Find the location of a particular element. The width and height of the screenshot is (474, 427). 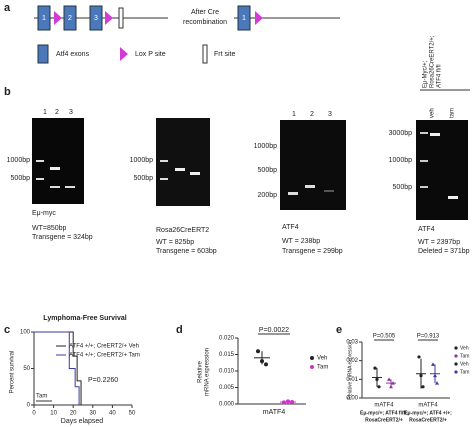

y-label: mRNA expression is located at coordinates (208, 372).